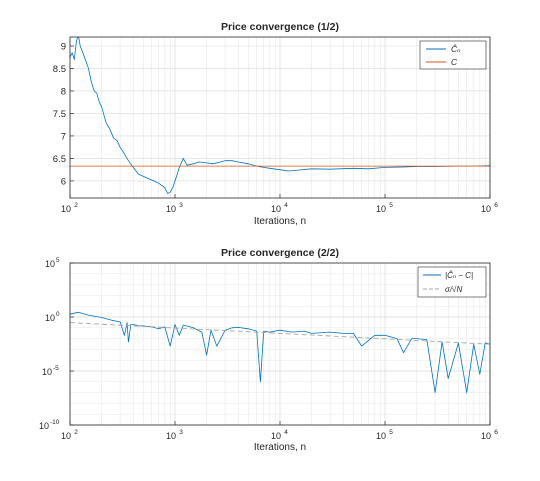 The width and height of the screenshot is (540, 481). I want to click on legend-2-label-0: |Ĉₙ − C|, so click(459, 275).